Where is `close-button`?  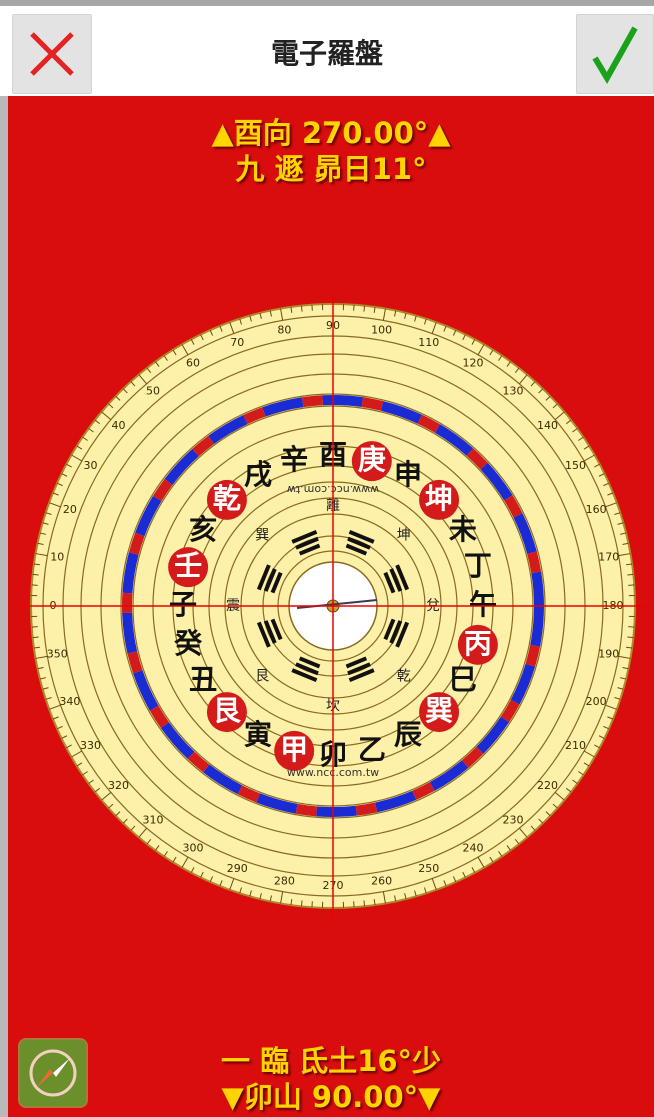
close-button is located at coordinates (52, 54).